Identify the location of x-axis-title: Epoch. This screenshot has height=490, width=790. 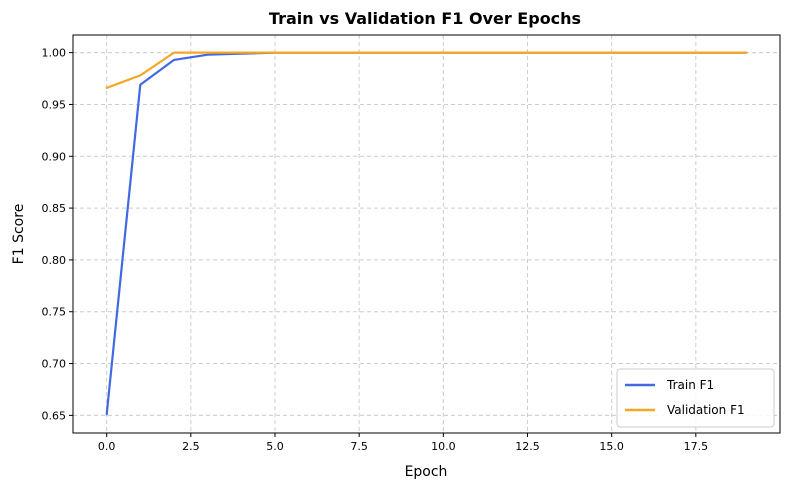
(426, 472).